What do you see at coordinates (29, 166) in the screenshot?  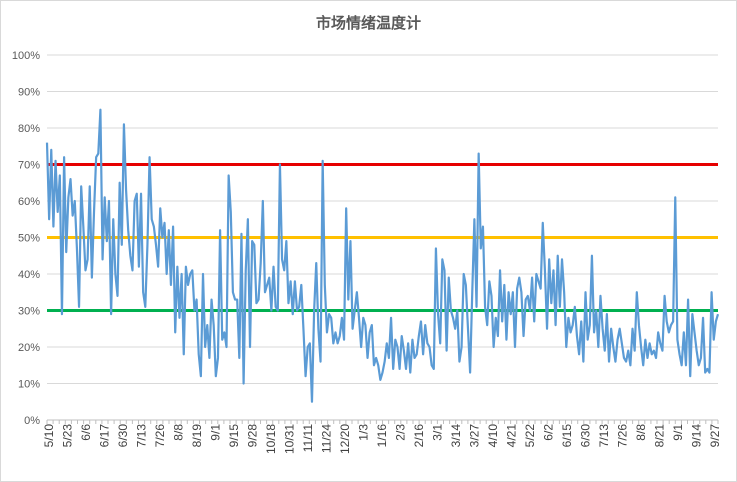 I see `y-tick-label: 70%` at bounding box center [29, 166].